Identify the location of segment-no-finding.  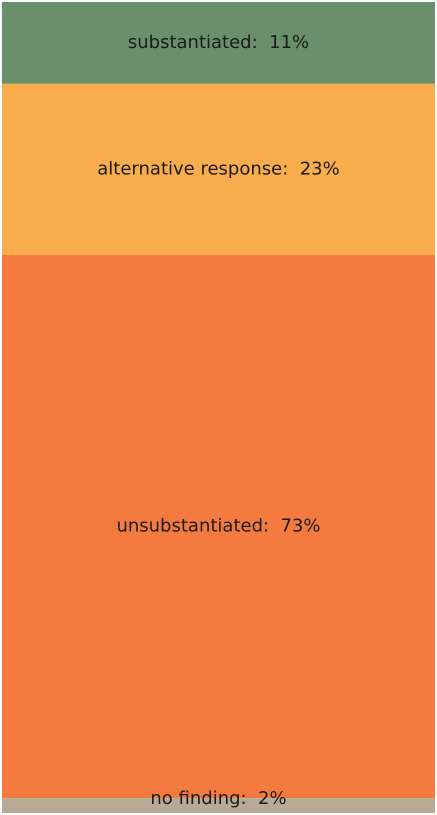
(218, 805).